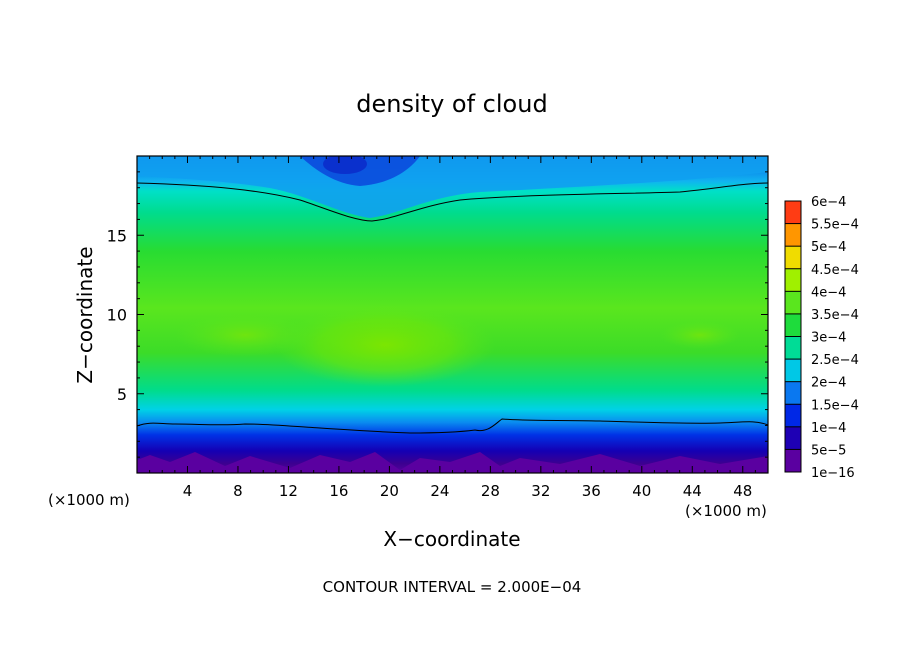  What do you see at coordinates (835, 360) in the screenshot?
I see `colorbar-label: 2.5e−4` at bounding box center [835, 360].